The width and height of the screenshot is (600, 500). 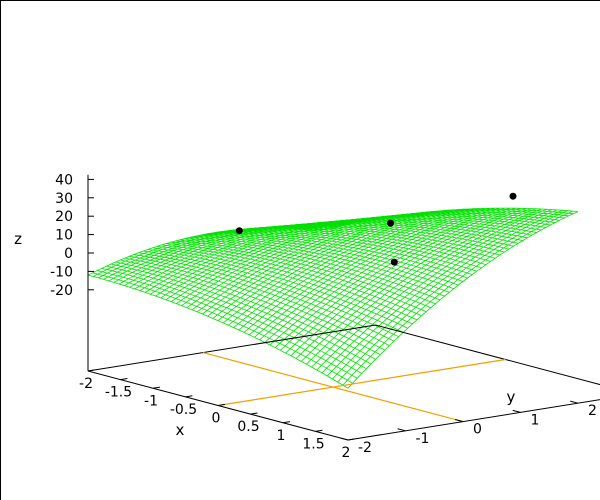 I want to click on z-axis-title: z, so click(x=18, y=239).